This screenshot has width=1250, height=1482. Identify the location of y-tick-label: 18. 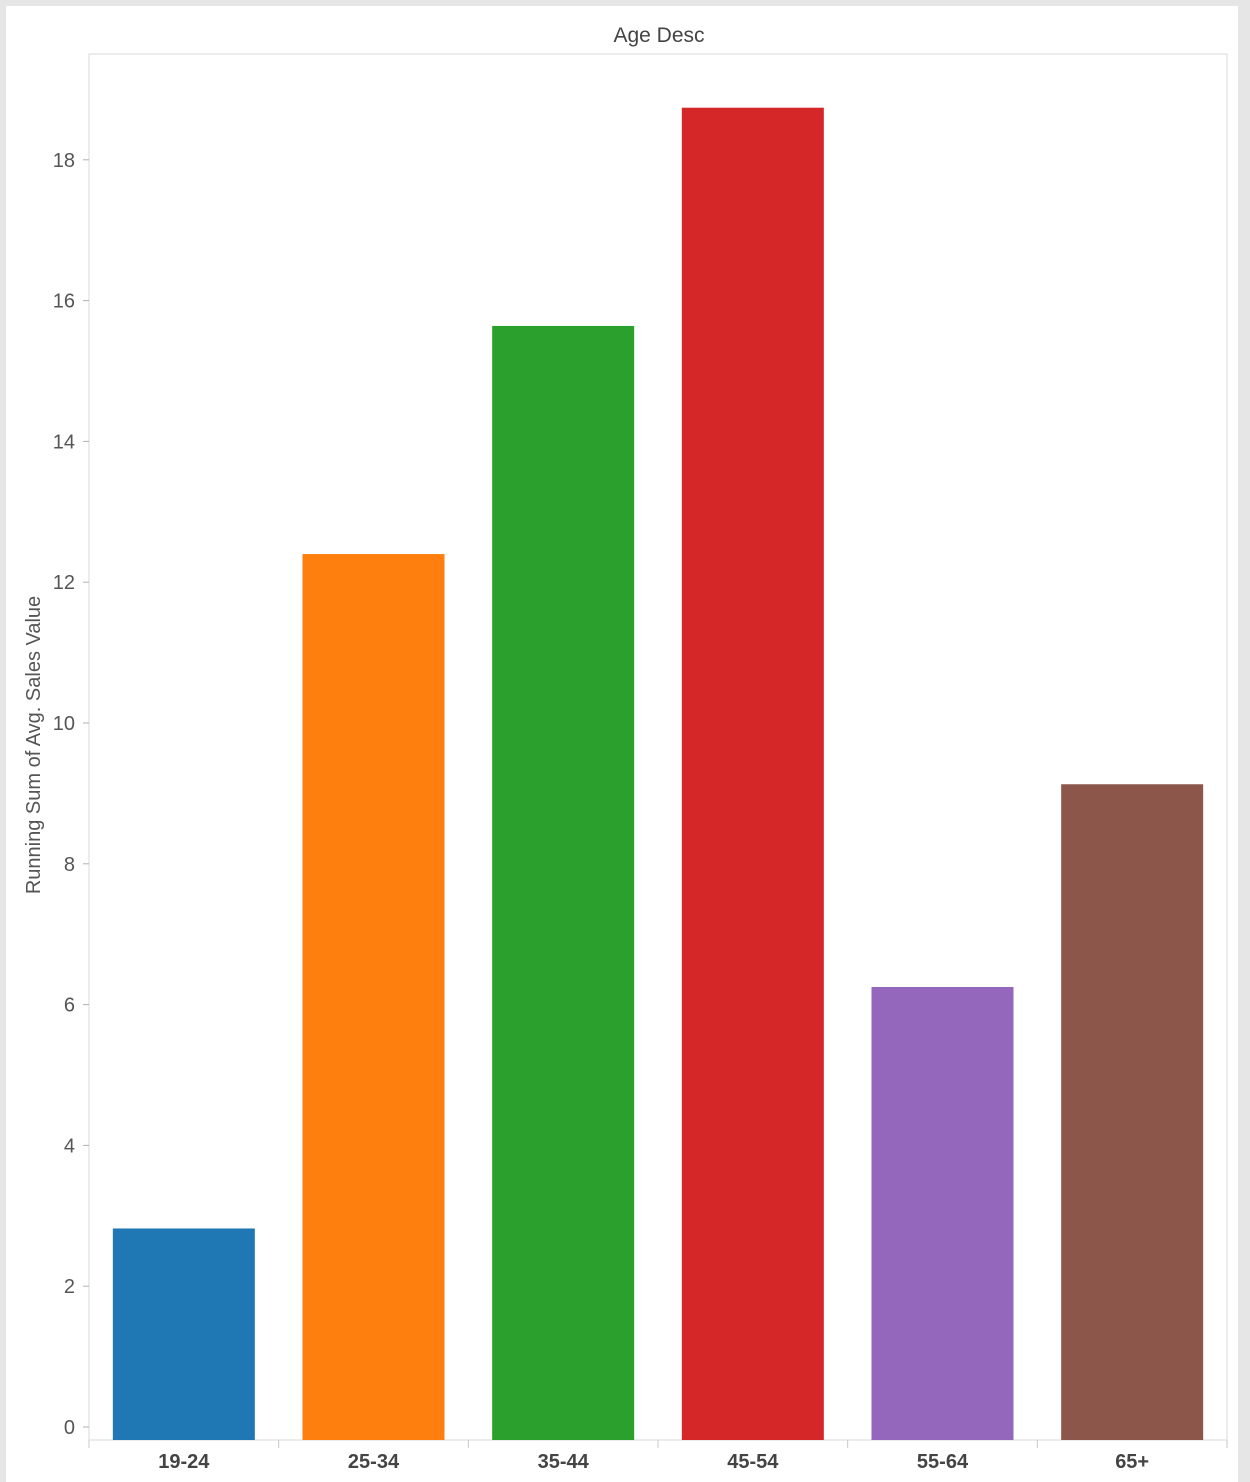
(64, 161).